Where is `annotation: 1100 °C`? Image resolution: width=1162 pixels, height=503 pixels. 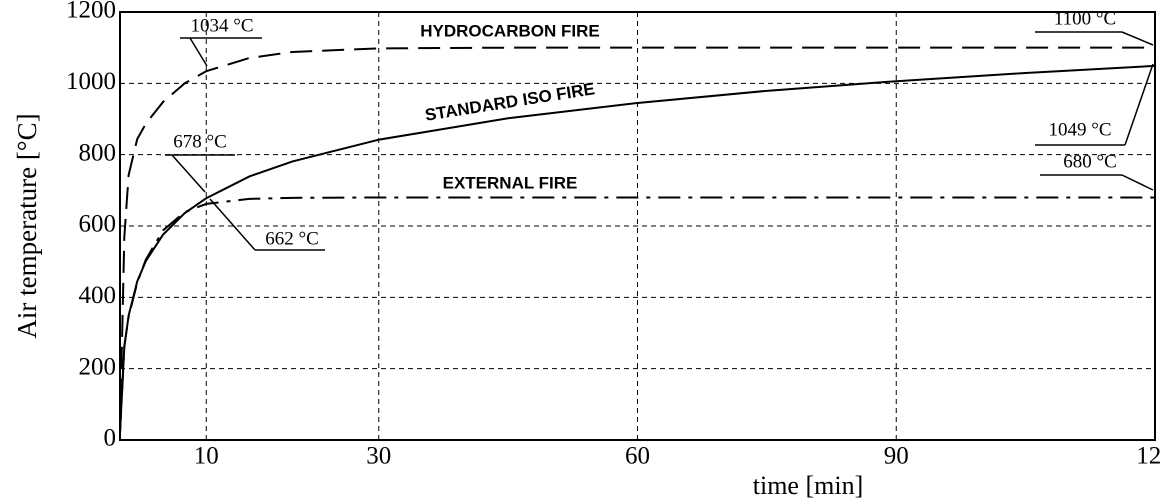 annotation: 1100 °C is located at coordinates (1085, 18).